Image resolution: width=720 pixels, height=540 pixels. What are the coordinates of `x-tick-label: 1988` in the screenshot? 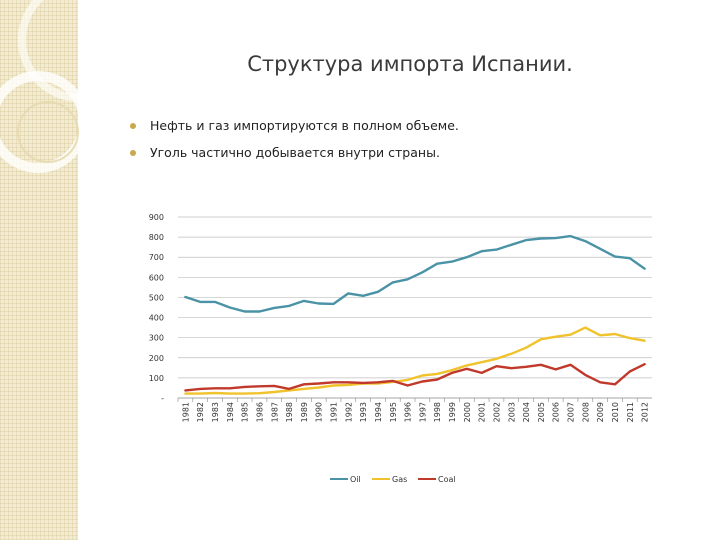 It's located at (289, 412).